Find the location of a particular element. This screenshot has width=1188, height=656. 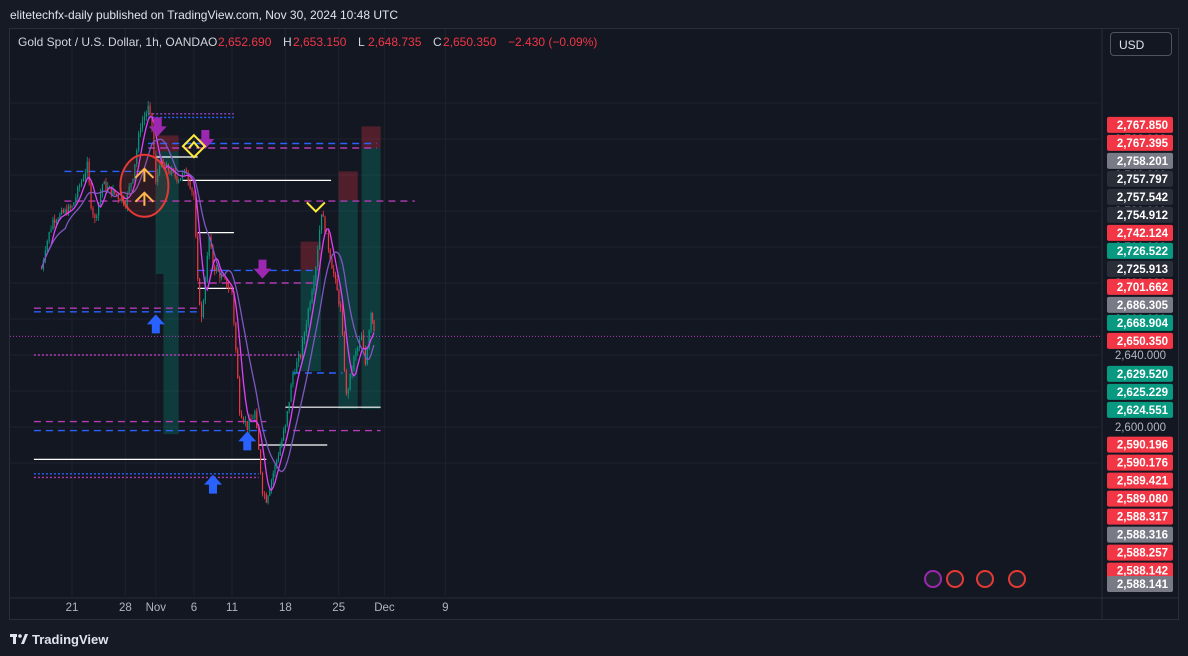

chevron-up-icon is located at coordinates (144, 173).